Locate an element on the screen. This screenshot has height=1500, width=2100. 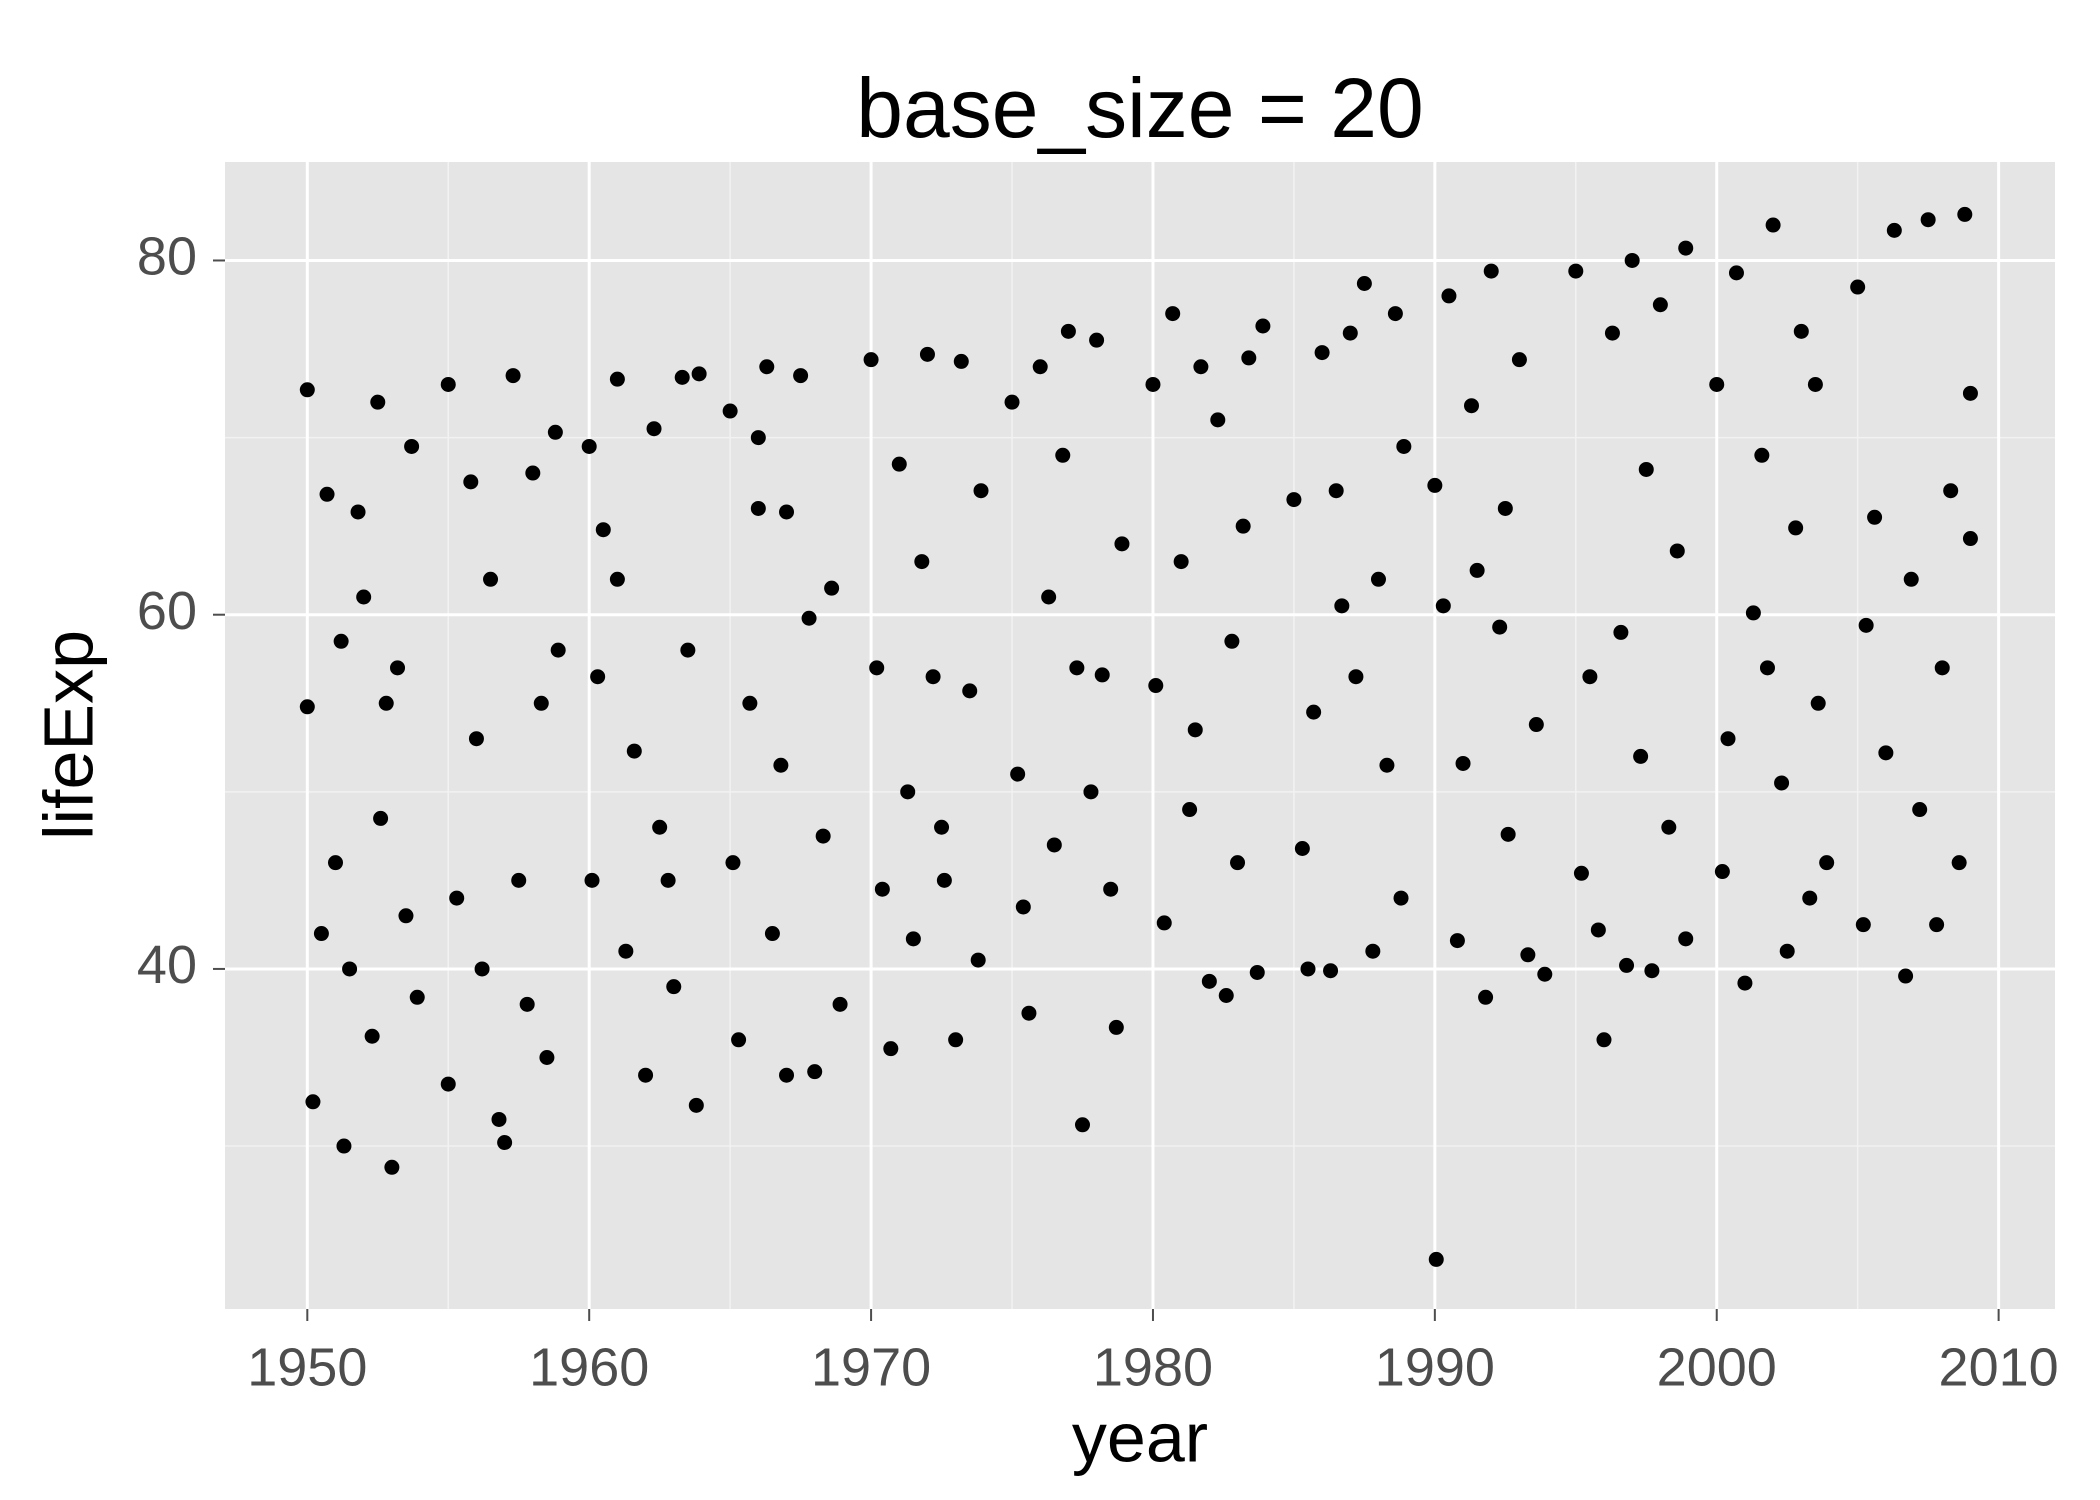
x-tick-label: 1990 is located at coordinates (1435, 1367).